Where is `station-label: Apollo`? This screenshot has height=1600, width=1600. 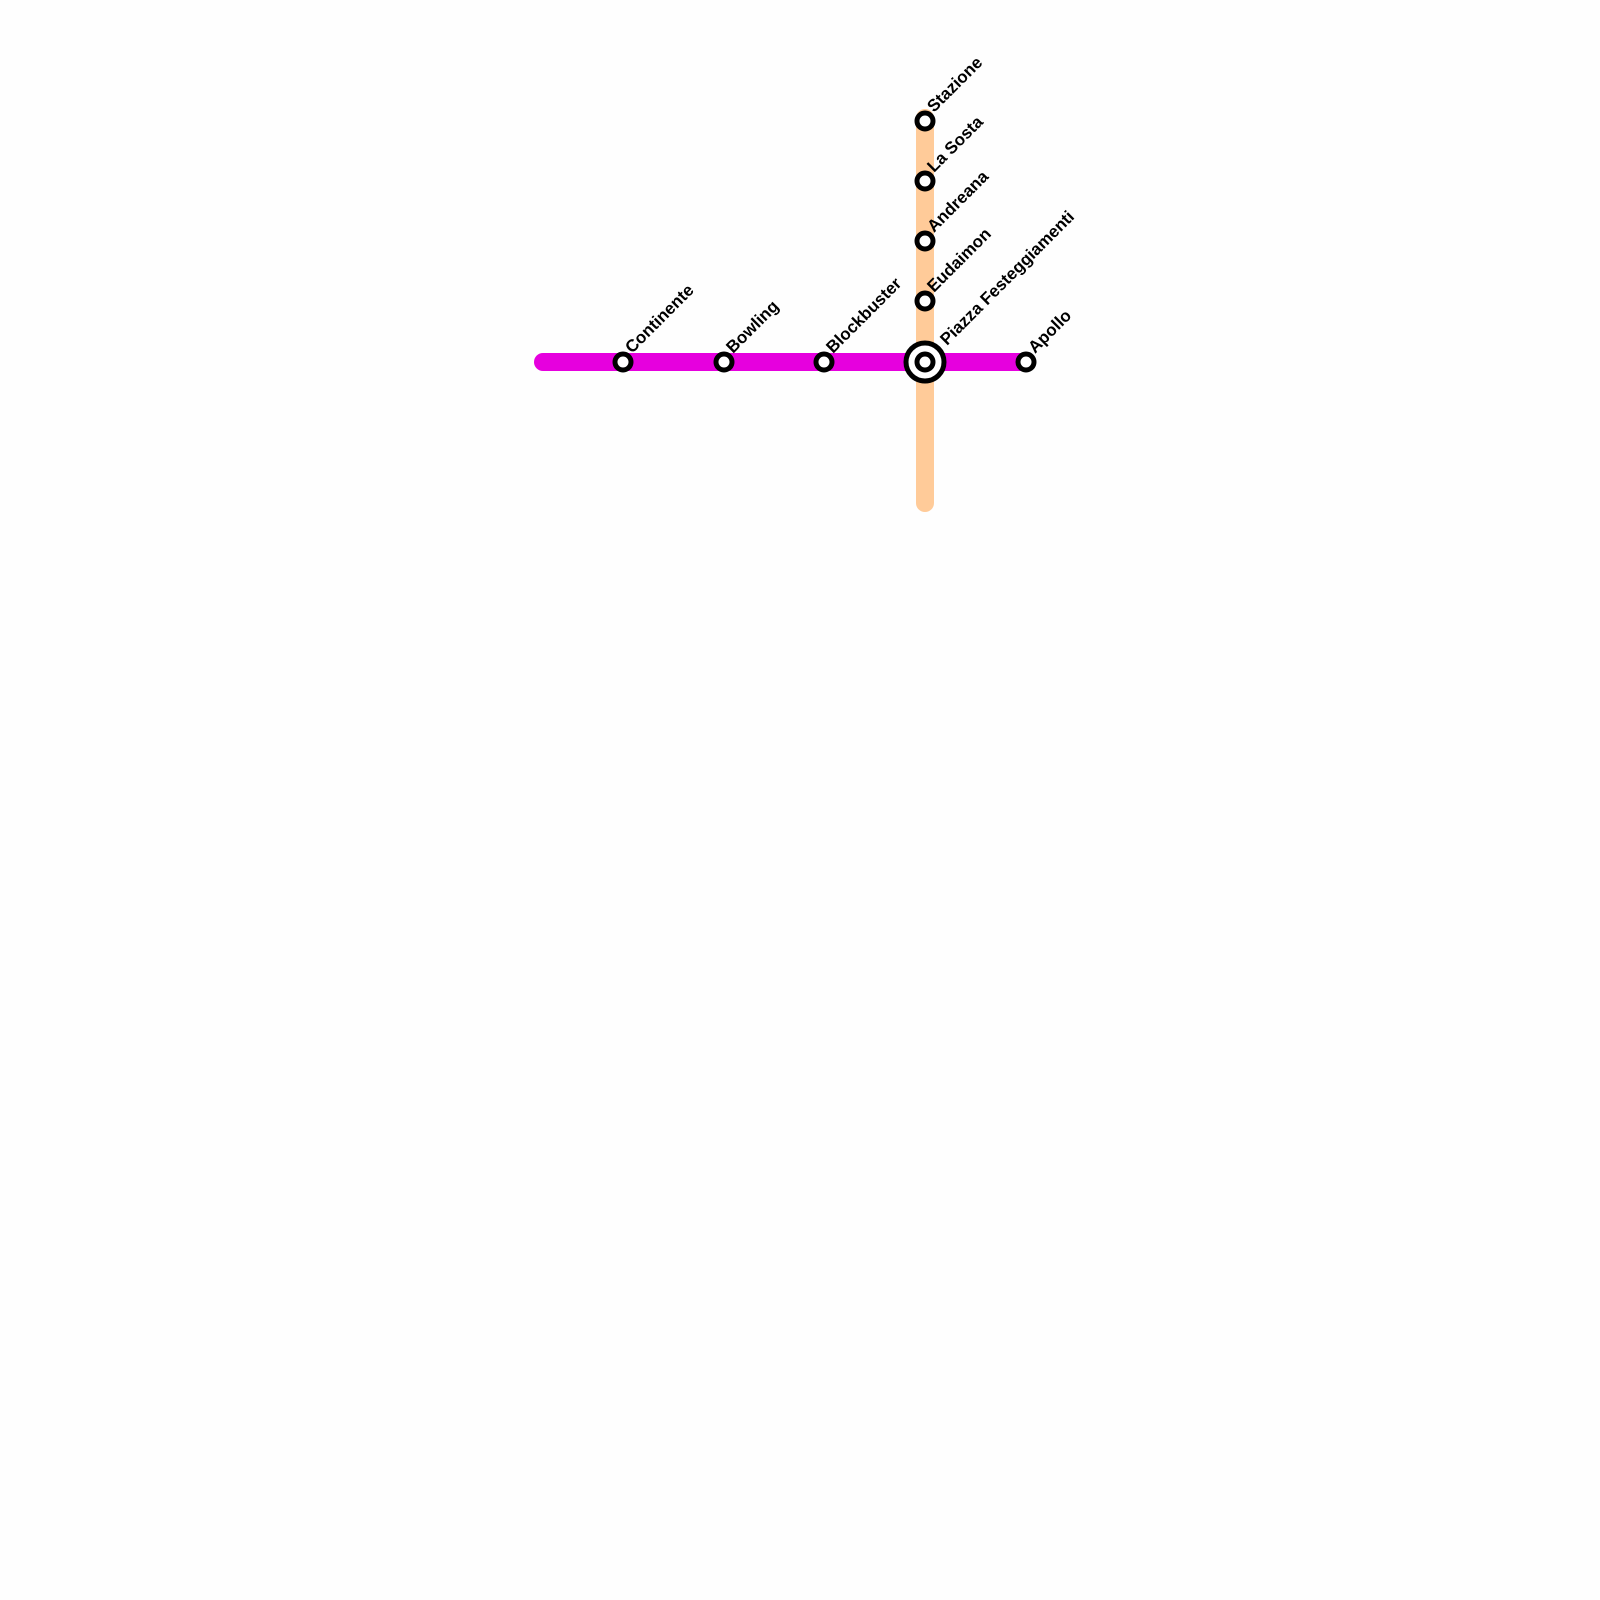
station-label: Apollo is located at coordinates (1049, 331).